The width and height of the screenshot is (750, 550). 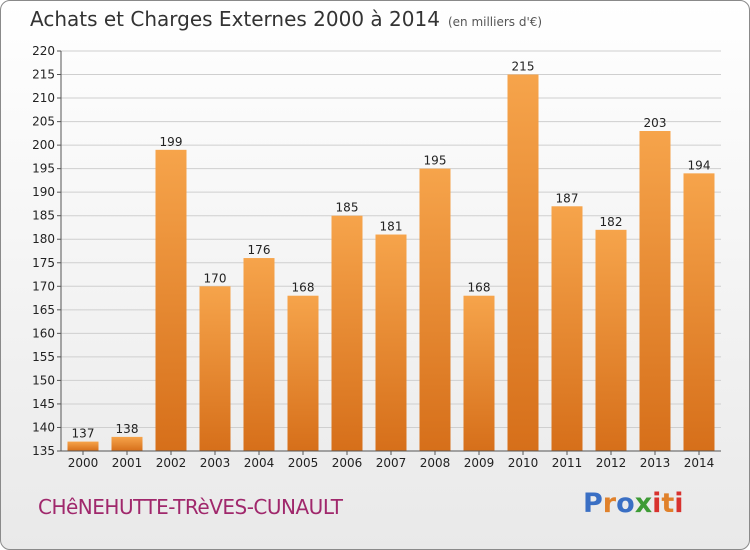 What do you see at coordinates (43, 75) in the screenshot?
I see `y-tick-label: 215` at bounding box center [43, 75].